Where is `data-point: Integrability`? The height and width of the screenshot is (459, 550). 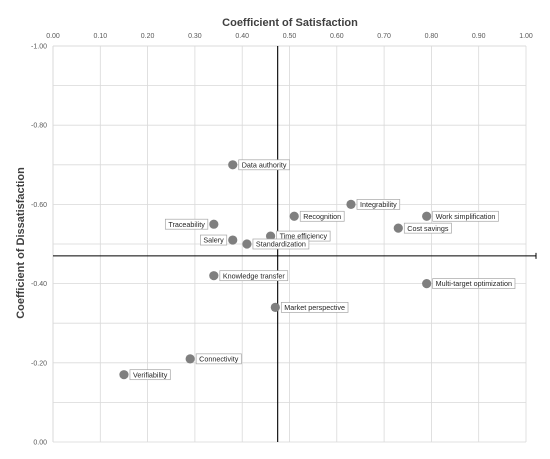 data-point: Integrability is located at coordinates (373, 204).